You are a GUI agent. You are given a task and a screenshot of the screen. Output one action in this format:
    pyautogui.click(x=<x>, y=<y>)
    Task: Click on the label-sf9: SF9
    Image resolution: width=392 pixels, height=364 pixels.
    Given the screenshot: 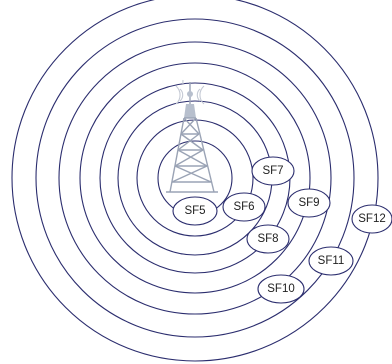 What is the action you would take?
    pyautogui.click(x=309, y=203)
    